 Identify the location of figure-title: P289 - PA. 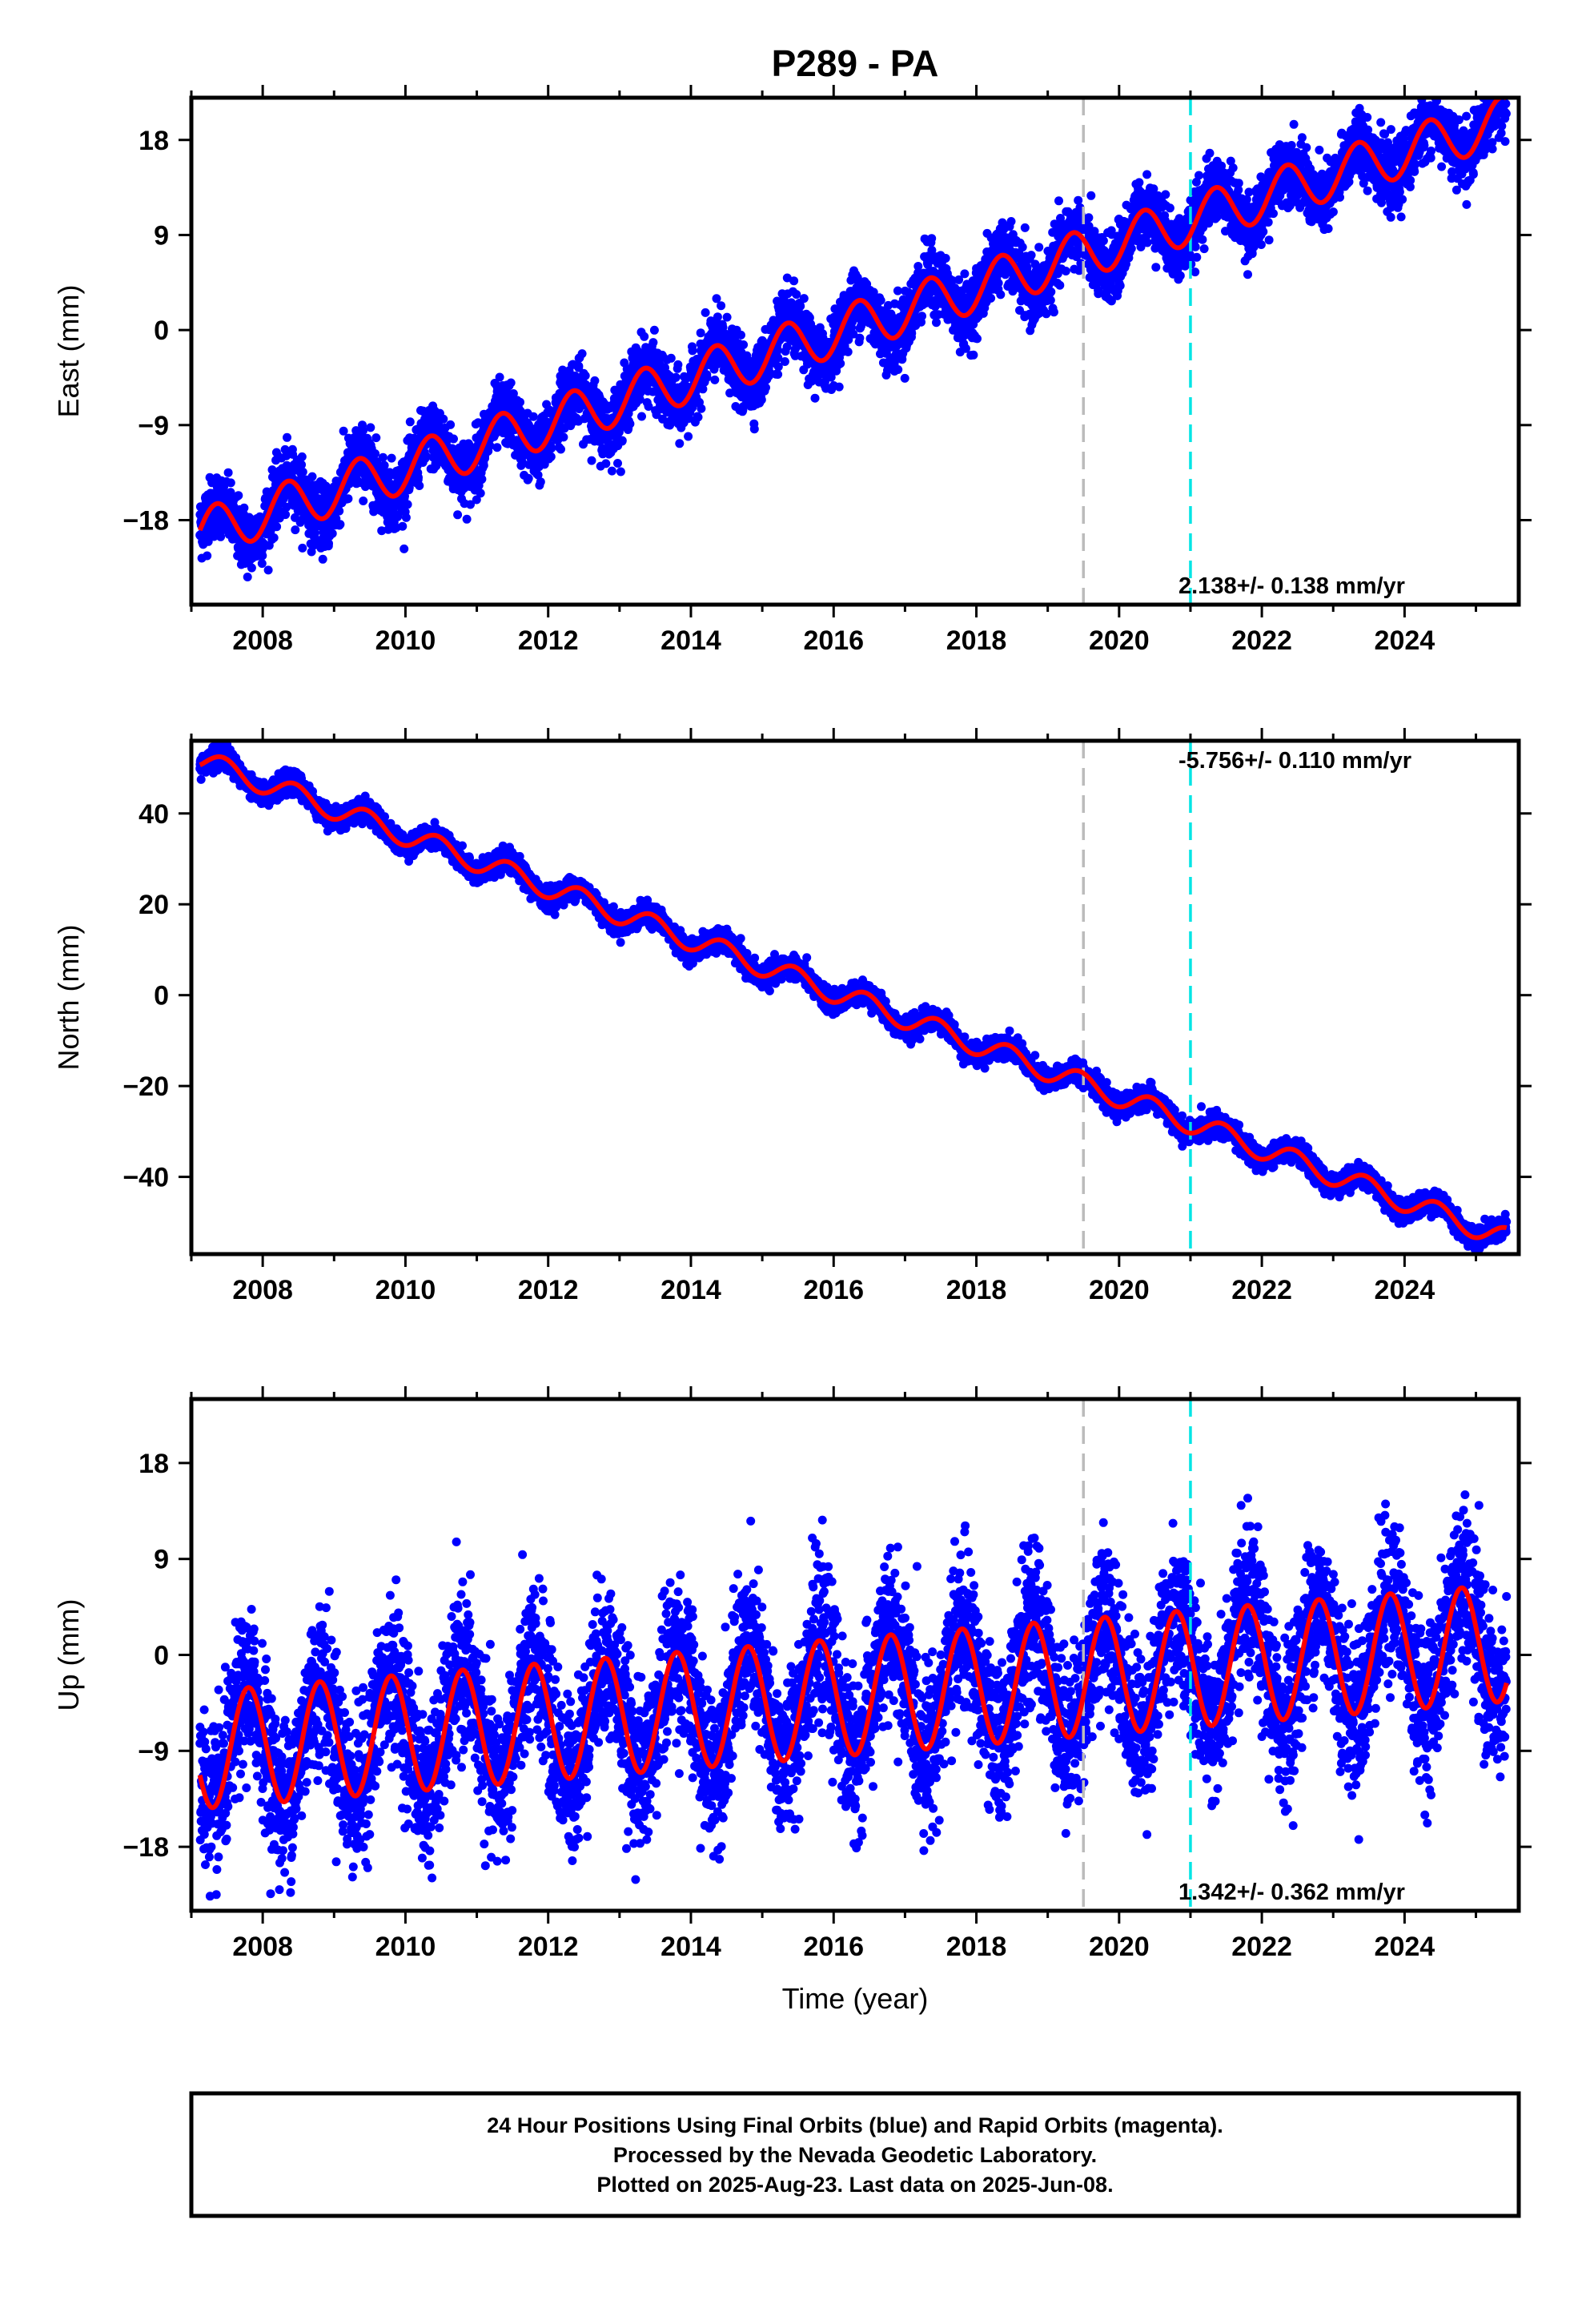
(855, 63).